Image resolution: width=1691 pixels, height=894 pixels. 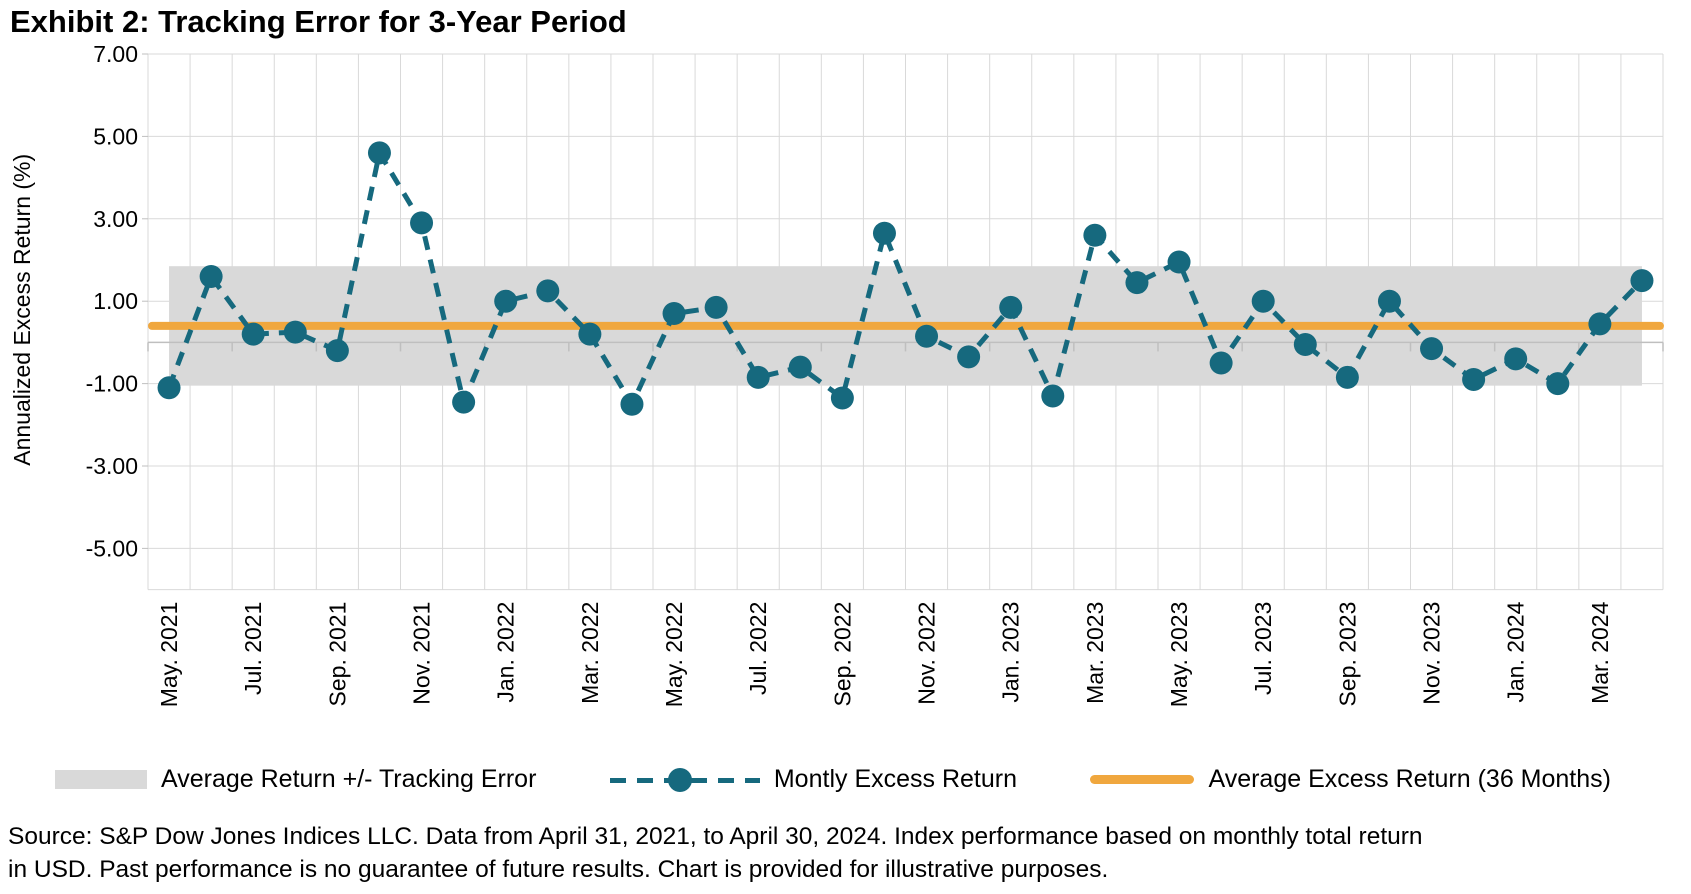 What do you see at coordinates (422, 652) in the screenshot?
I see `x-tick-label: Nov. 2021` at bounding box center [422, 652].